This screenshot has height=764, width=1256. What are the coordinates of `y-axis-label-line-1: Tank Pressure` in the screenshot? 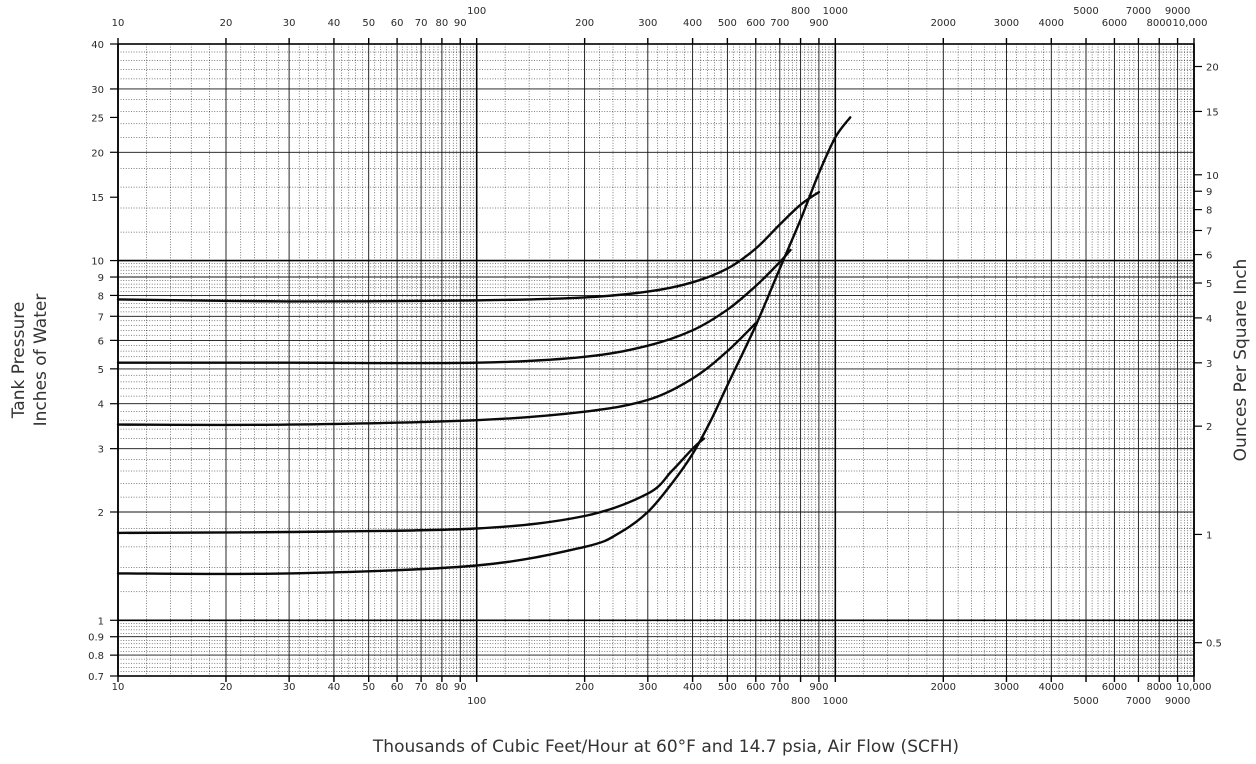 It's located at (19, 361).